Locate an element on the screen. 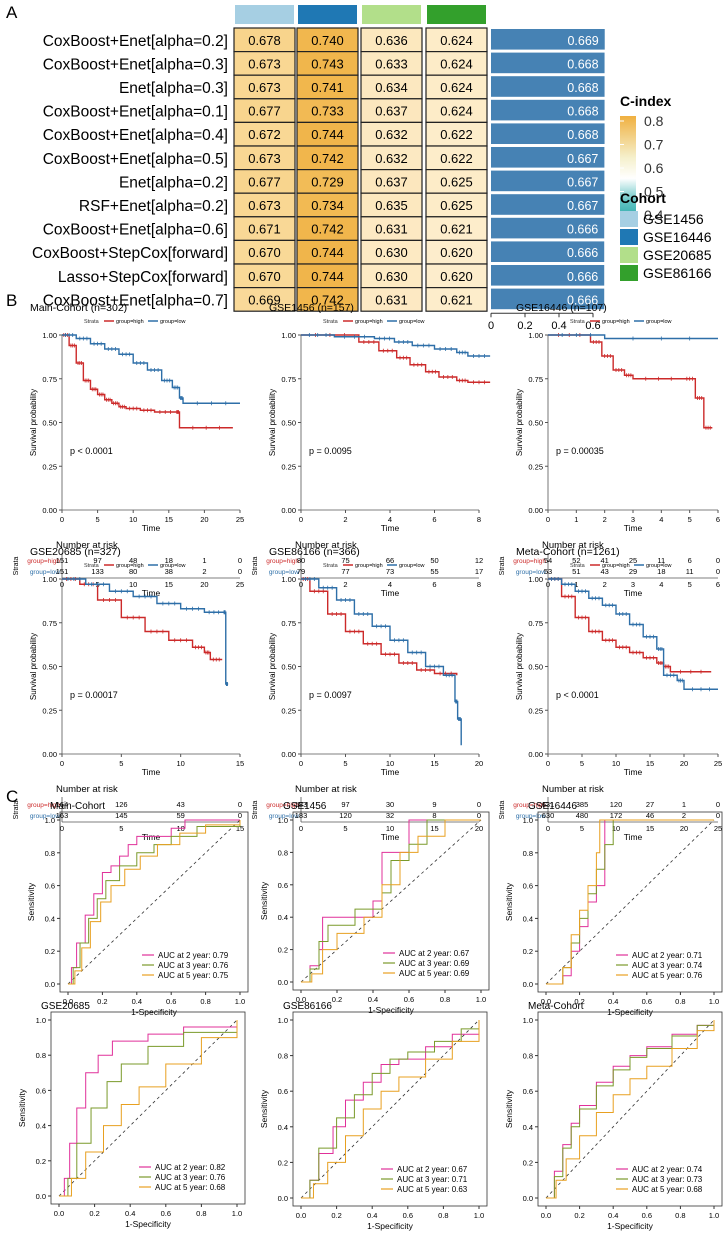  roc-x-tick-label: 0.4 is located at coordinates (372, 1215).